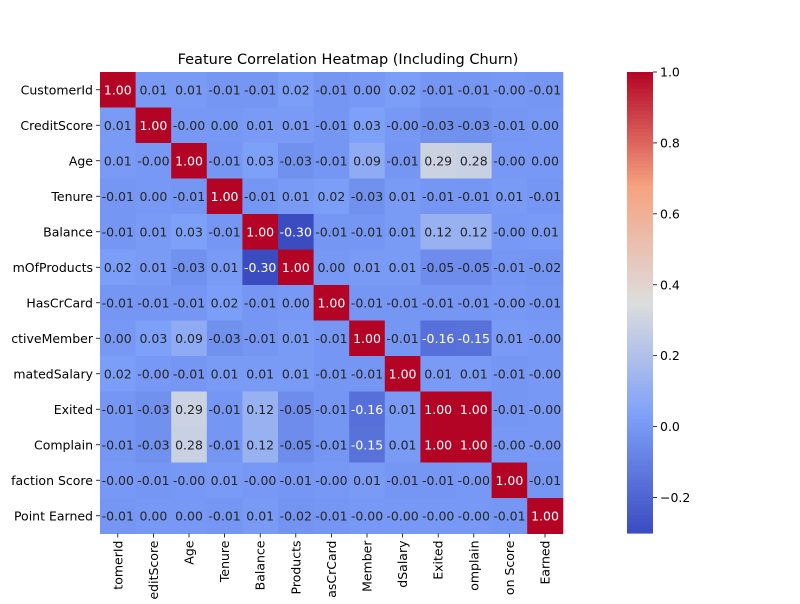 Image resolution: width=800 pixels, height=604 pixels. What do you see at coordinates (658, 299) in the screenshot?
I see `colorbar: −0.2 0.0 0.2 0.4 0.6 0.8 1.0` at bounding box center [658, 299].